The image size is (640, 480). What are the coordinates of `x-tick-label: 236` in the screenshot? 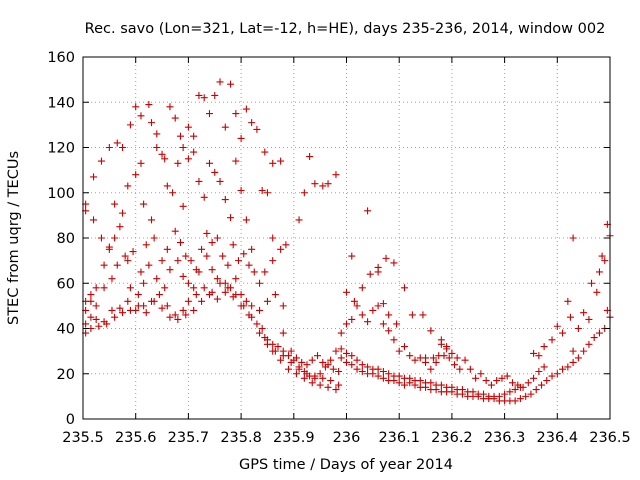 It's located at (347, 438).